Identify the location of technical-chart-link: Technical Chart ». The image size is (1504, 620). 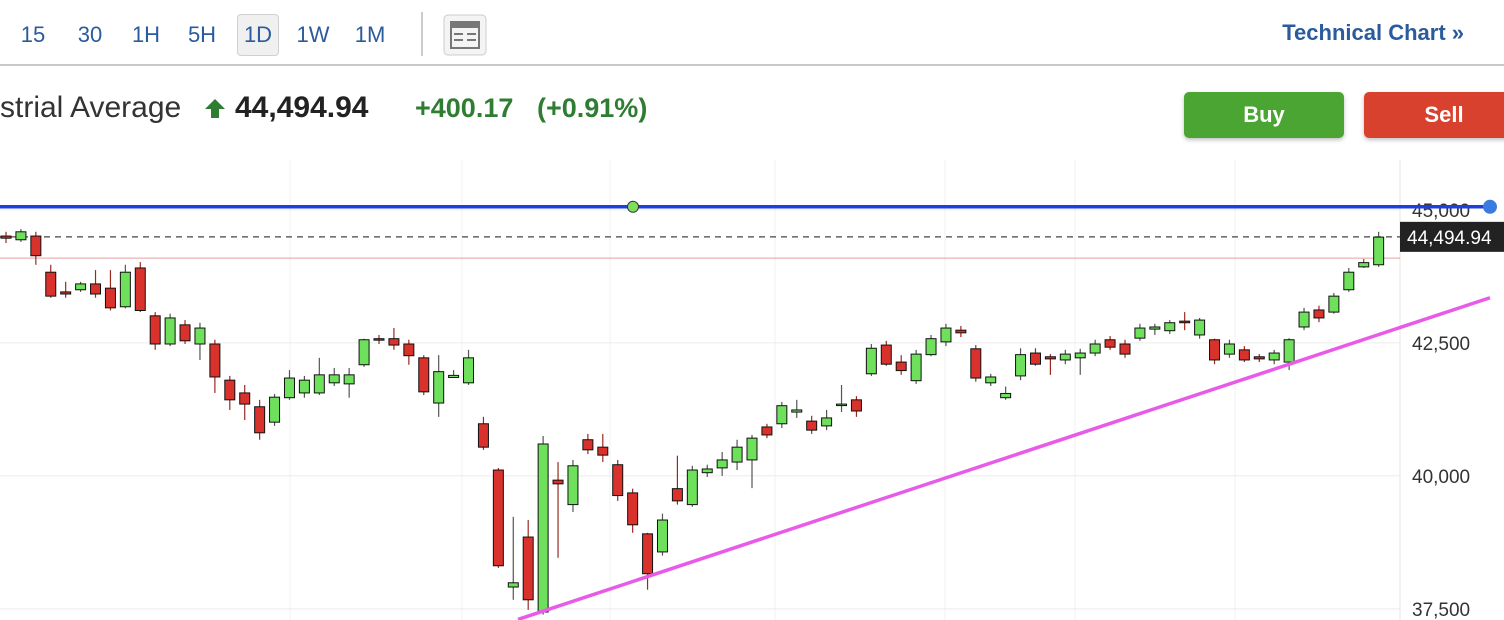
(1373, 32).